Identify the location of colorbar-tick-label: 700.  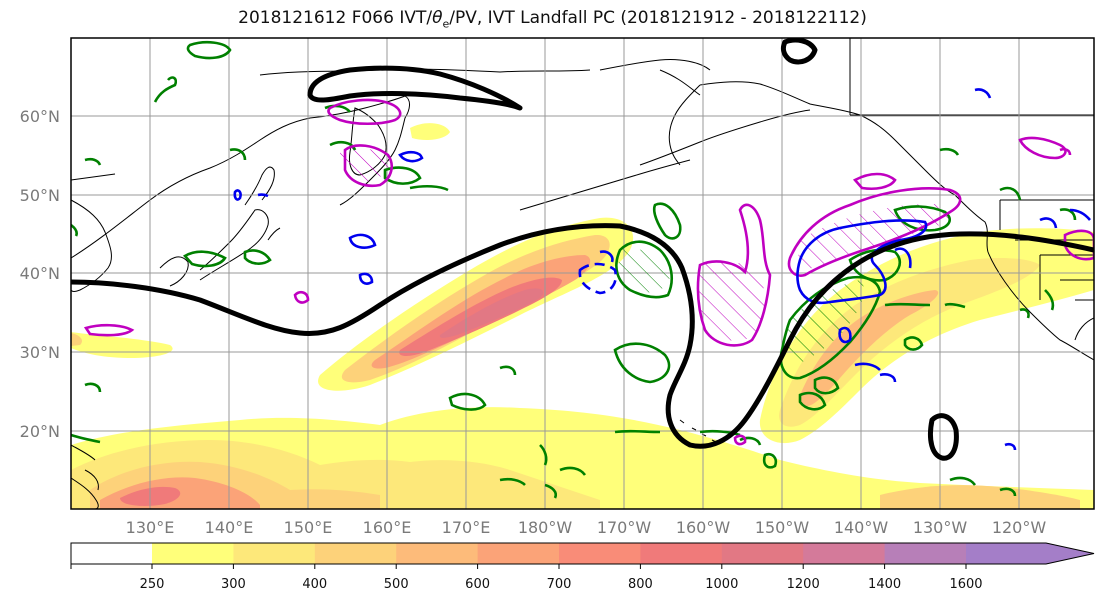
(559, 584).